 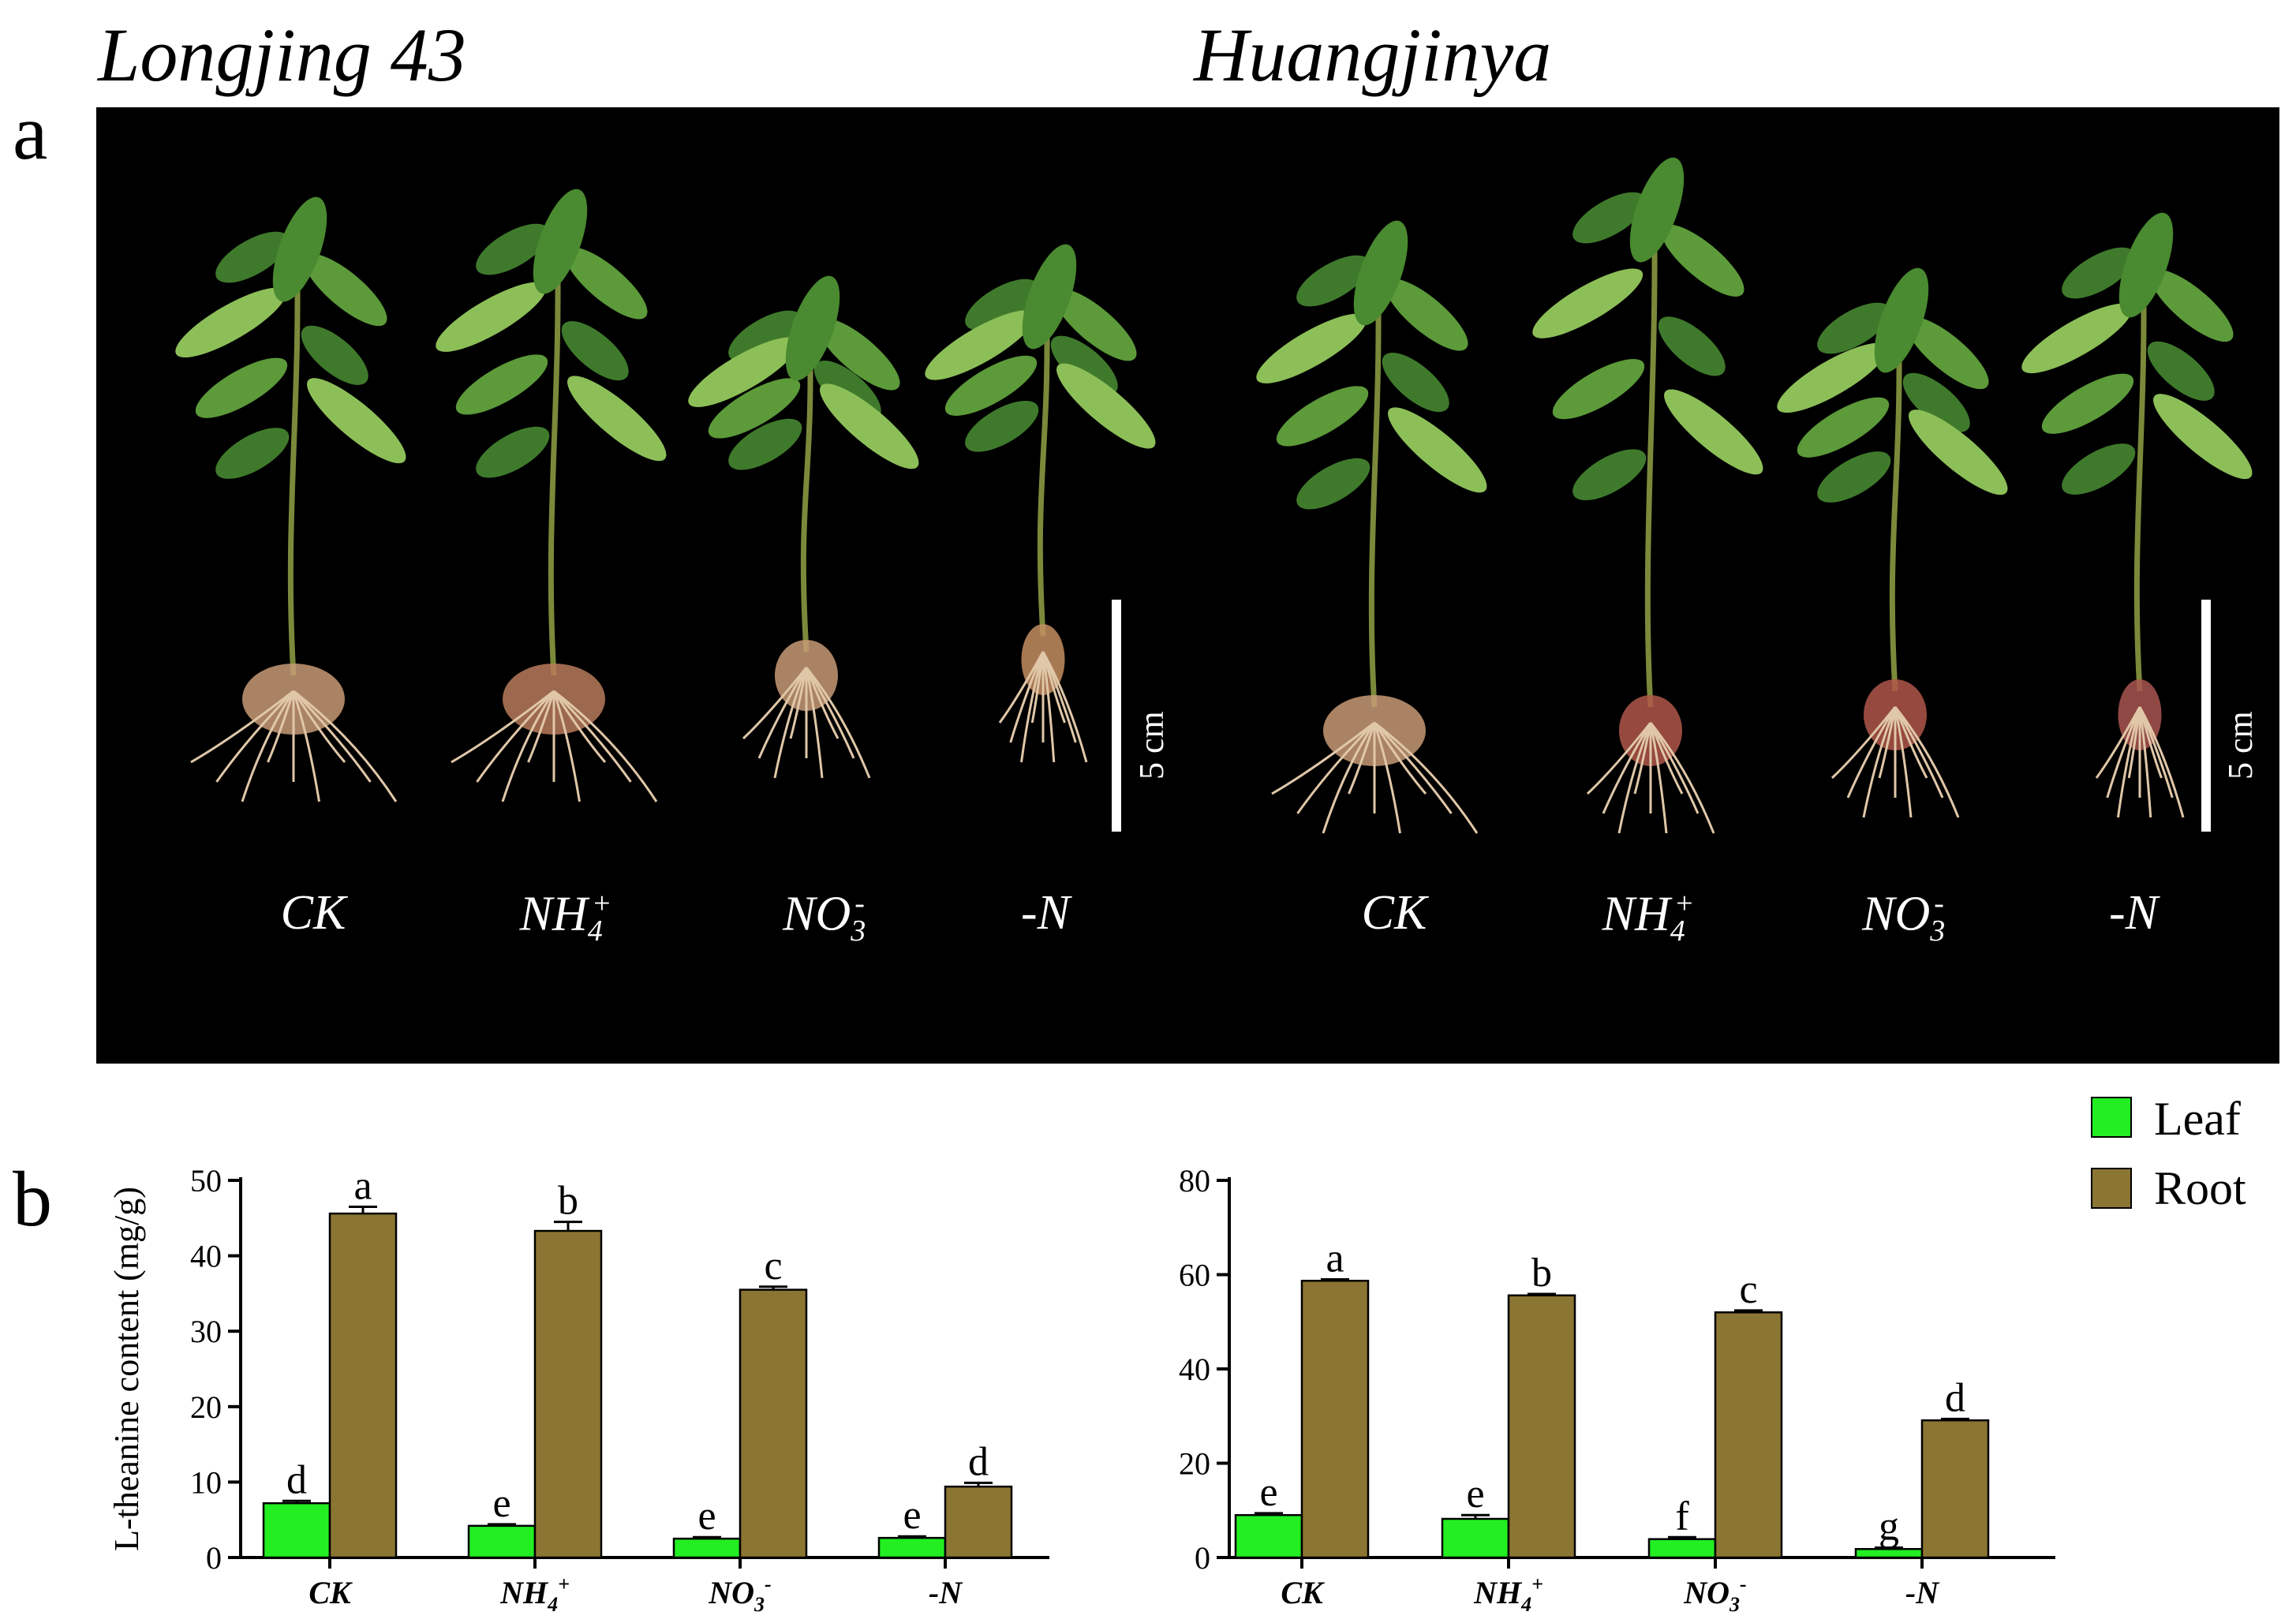 I want to click on treatment-label-no3-left: NO3-, so click(x=824, y=917).